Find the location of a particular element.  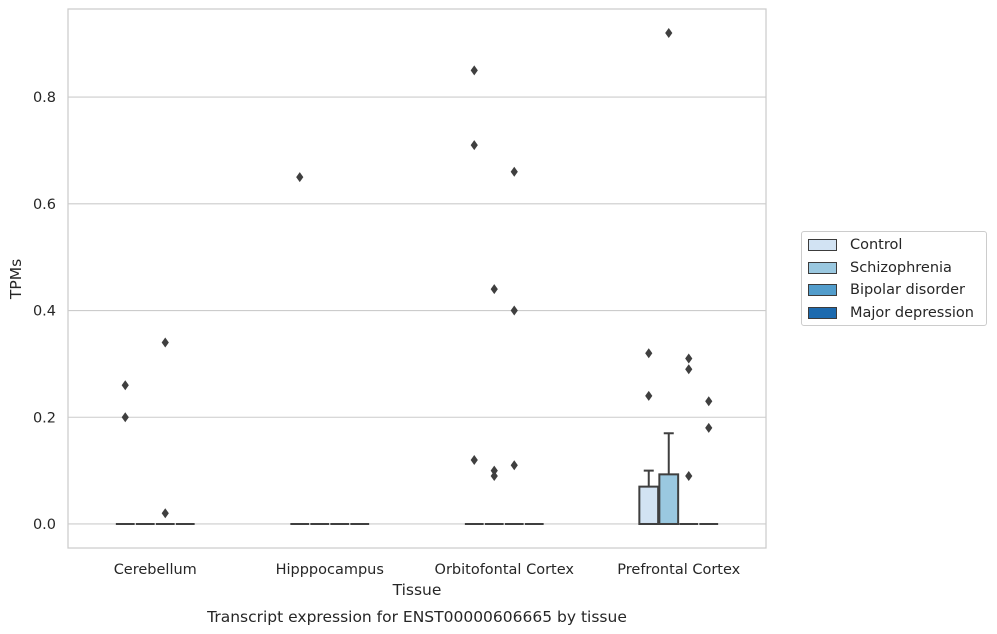

legend-item: Schizophrenia is located at coordinates (880, 268).